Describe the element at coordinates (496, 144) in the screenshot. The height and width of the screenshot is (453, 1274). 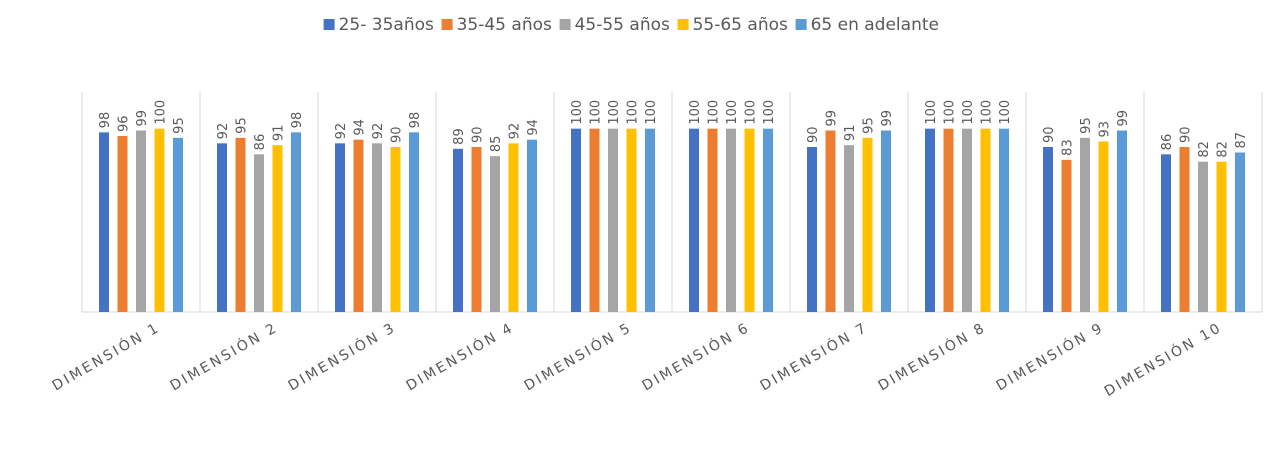
I see `data-label: 85` at that location.